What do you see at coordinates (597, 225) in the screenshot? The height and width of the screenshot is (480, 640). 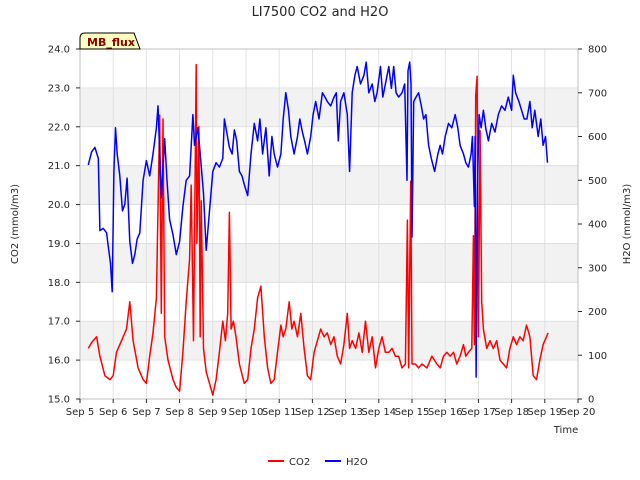 I see `y-right-tick-label: 400` at bounding box center [597, 225].